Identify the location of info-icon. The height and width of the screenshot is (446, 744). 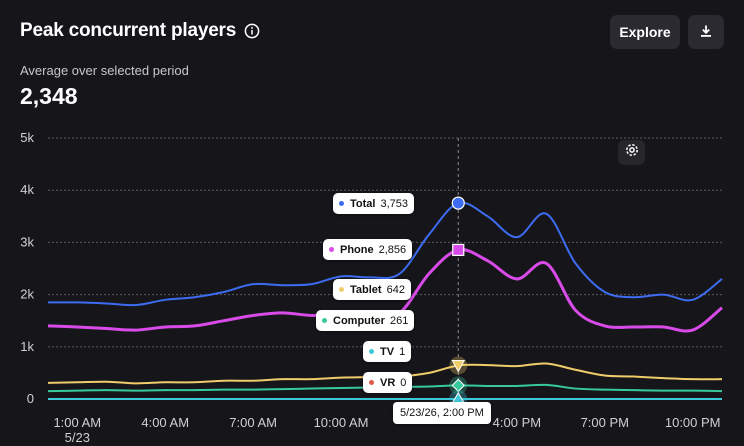
(252, 31).